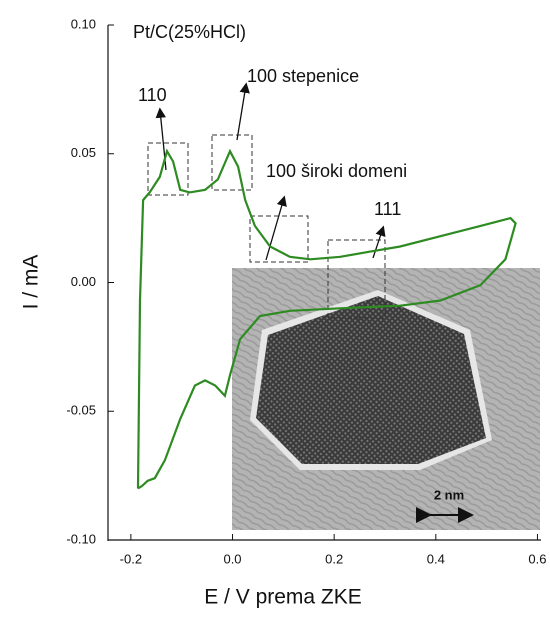 This screenshot has height=620, width=550. What do you see at coordinates (387, 209) in the screenshot?
I see `annotation: 111` at bounding box center [387, 209].